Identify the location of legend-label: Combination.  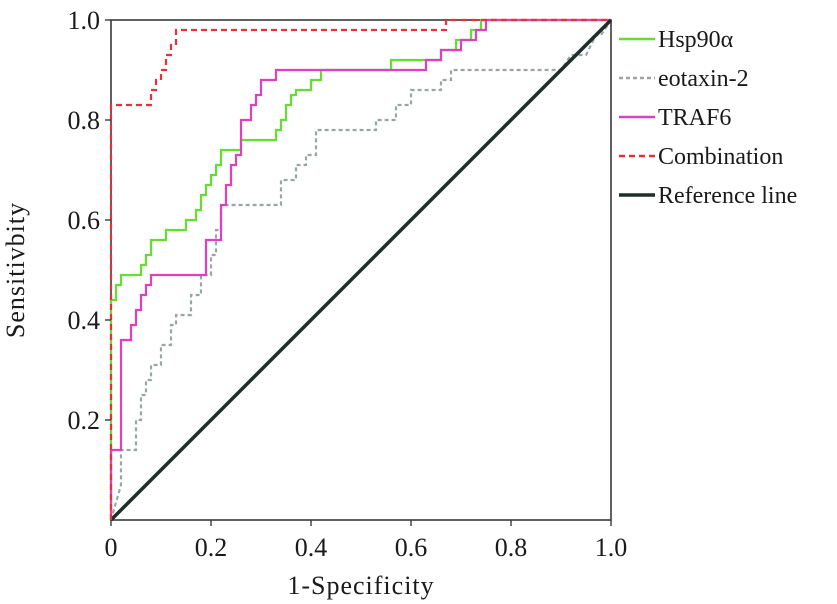
(720, 157).